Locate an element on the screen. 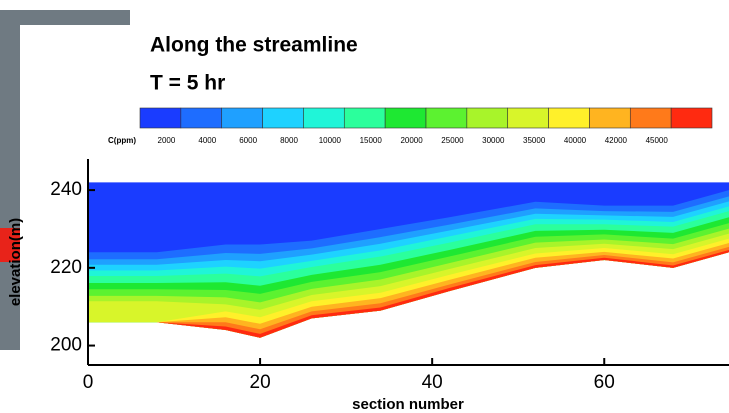 The image size is (729, 413). x-tick-label: 60 is located at coordinates (604, 382).